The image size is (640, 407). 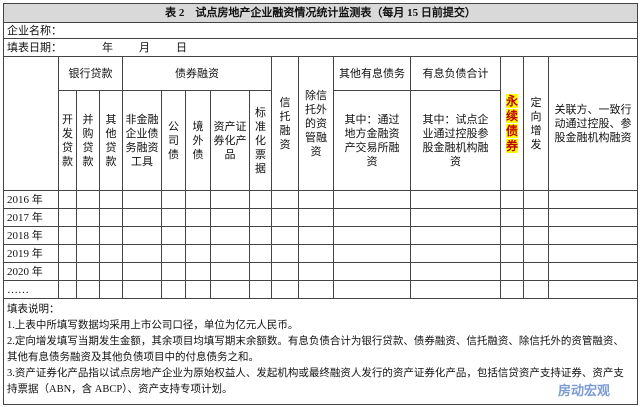 I want to click on column-header: 并购贷款, so click(x=88, y=140).